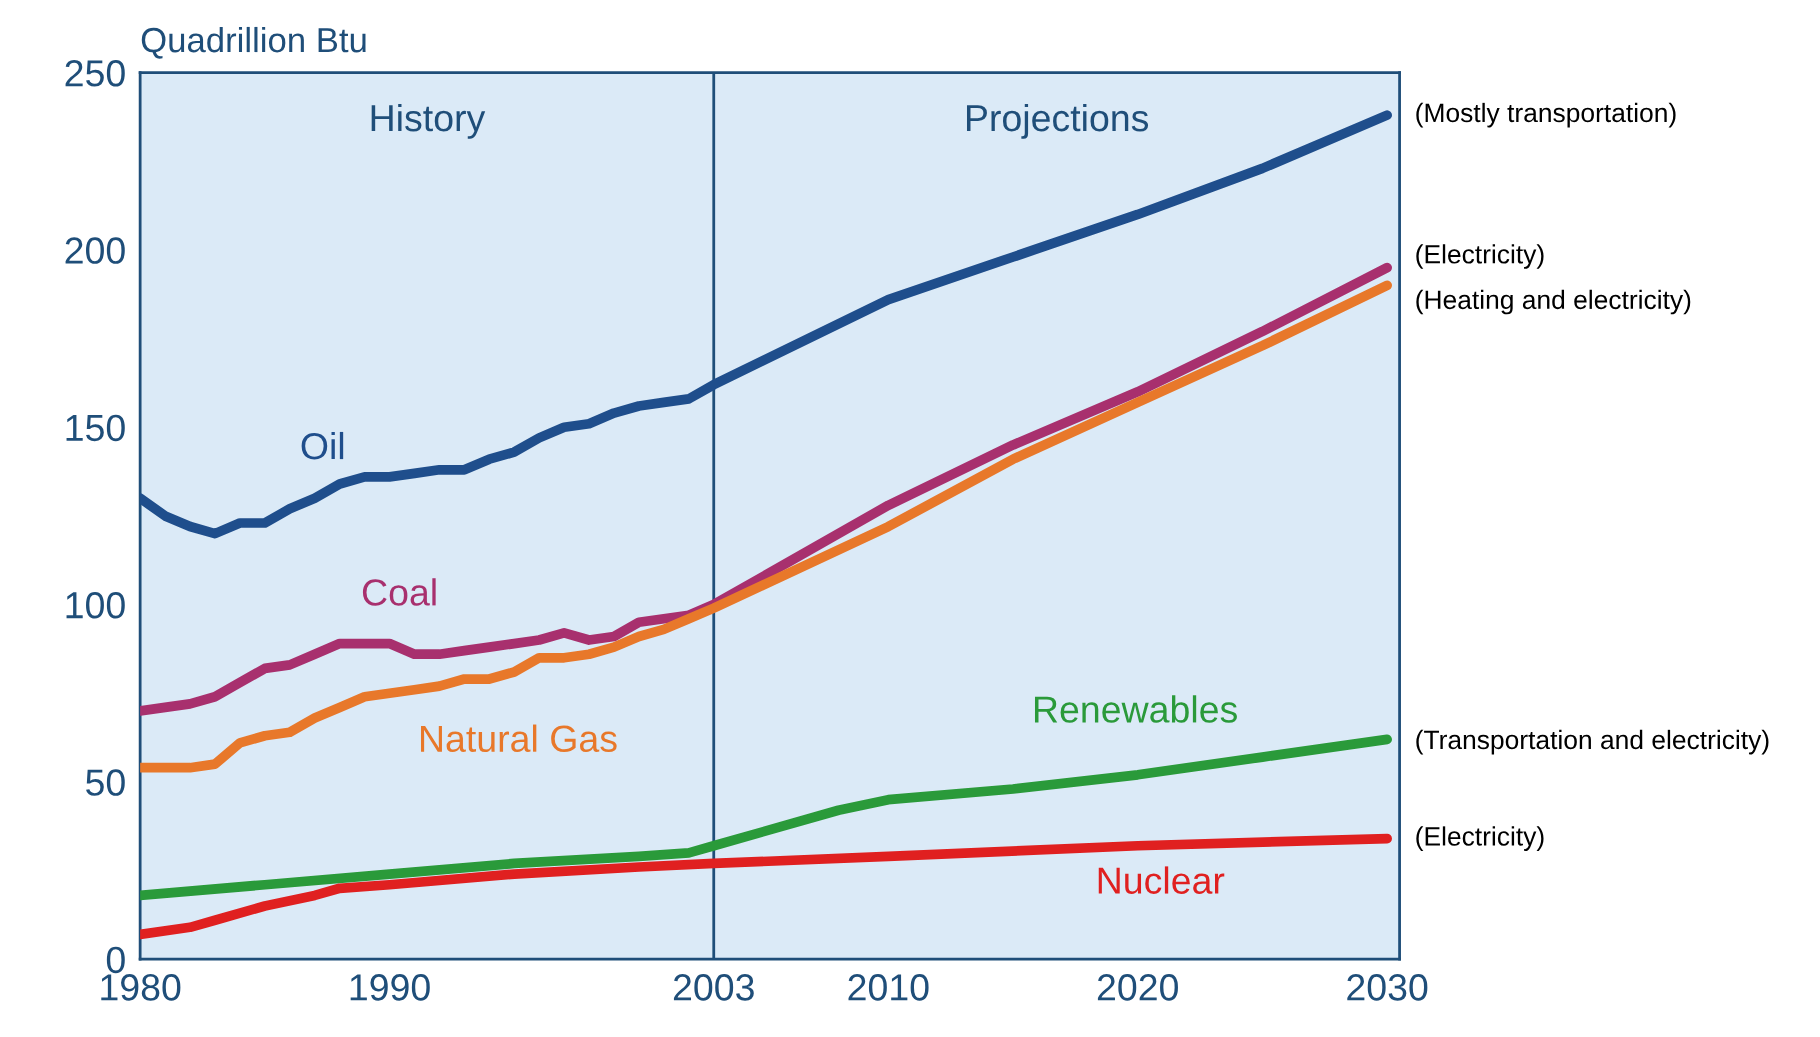  Describe the element at coordinates (519, 738) in the screenshot. I see `series-label: Natural Gas` at that location.